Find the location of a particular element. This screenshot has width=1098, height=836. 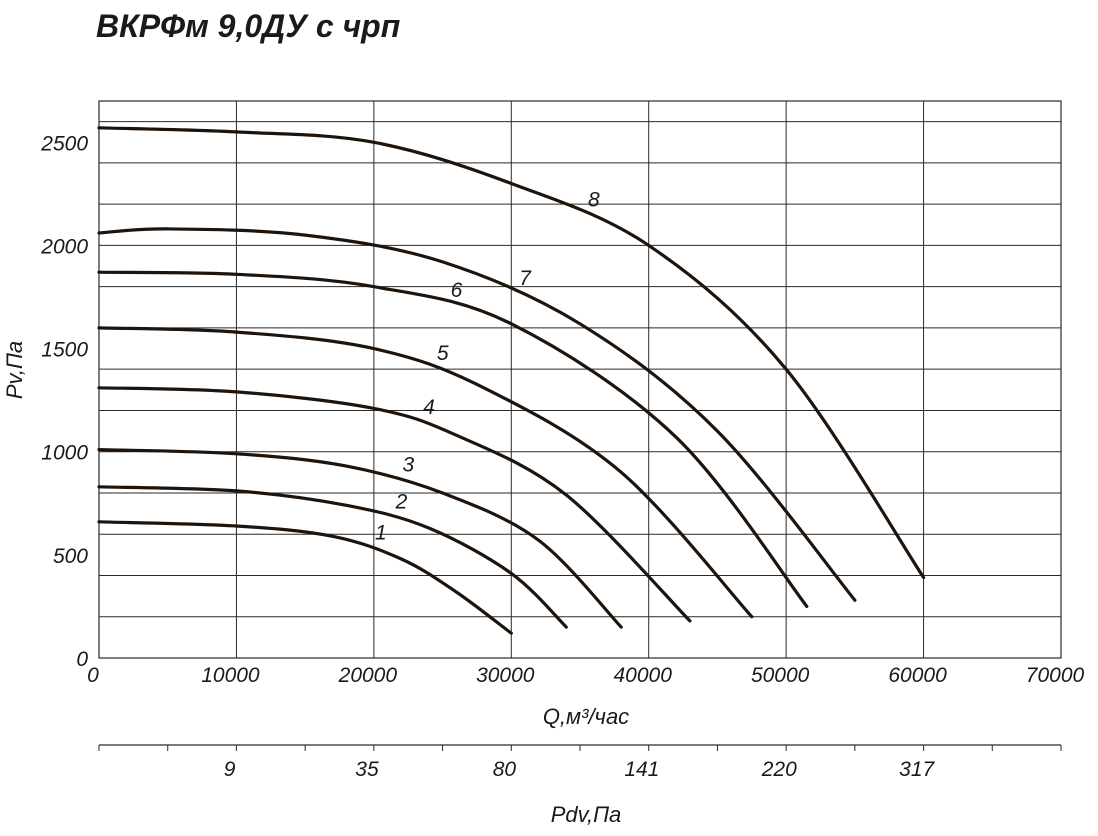

curve-labels: 12 3 4 5 6 7 8 is located at coordinates (487, 366).